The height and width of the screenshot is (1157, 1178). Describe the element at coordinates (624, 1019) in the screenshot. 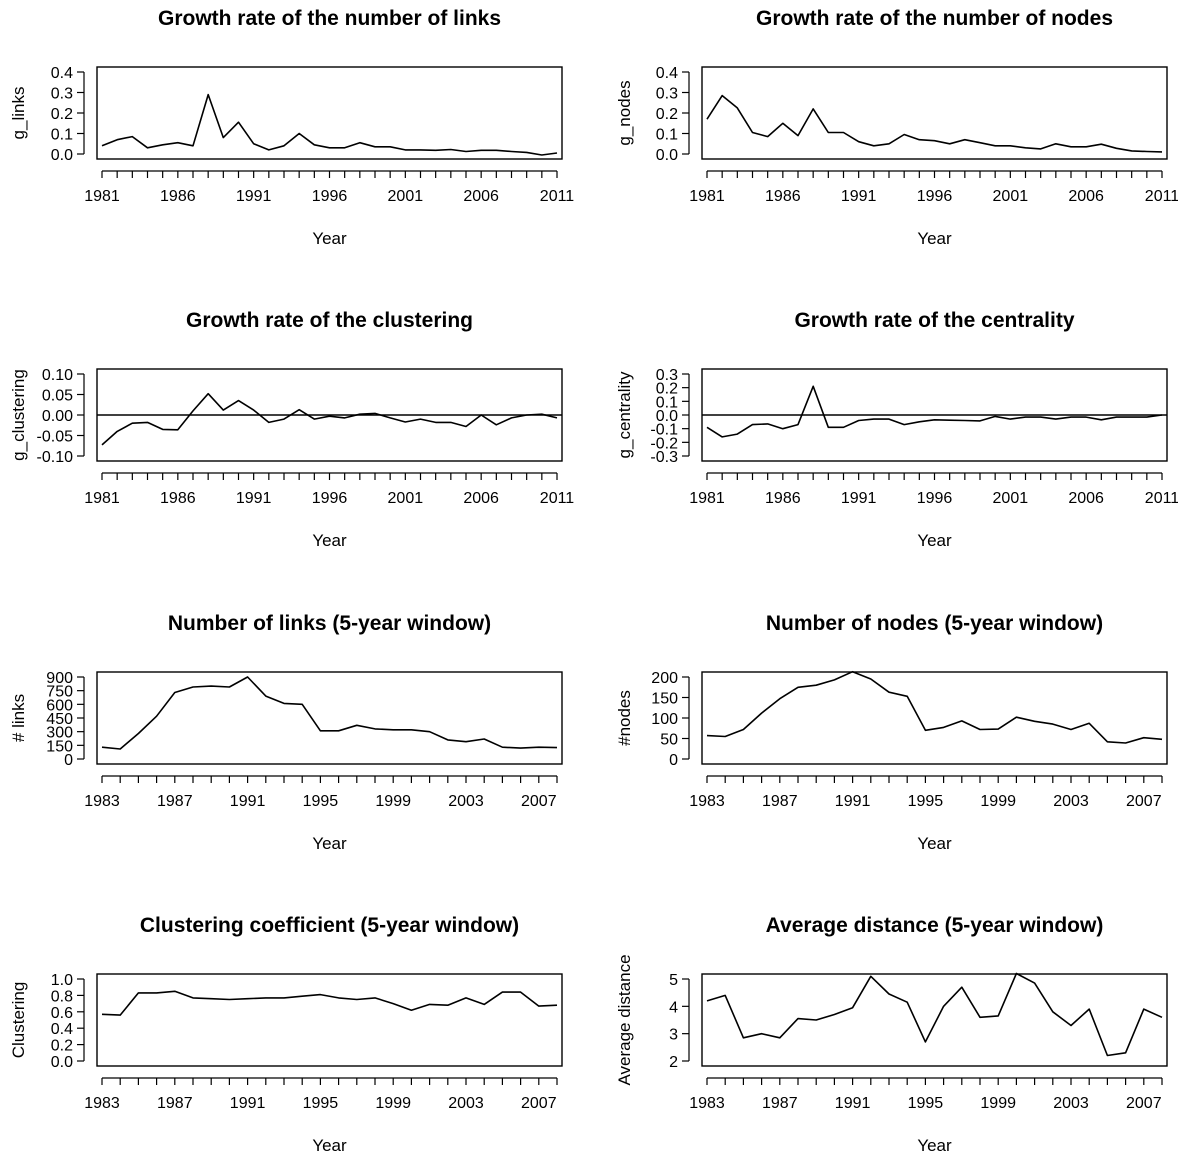

I see `y-axis-label: Average distance` at that location.